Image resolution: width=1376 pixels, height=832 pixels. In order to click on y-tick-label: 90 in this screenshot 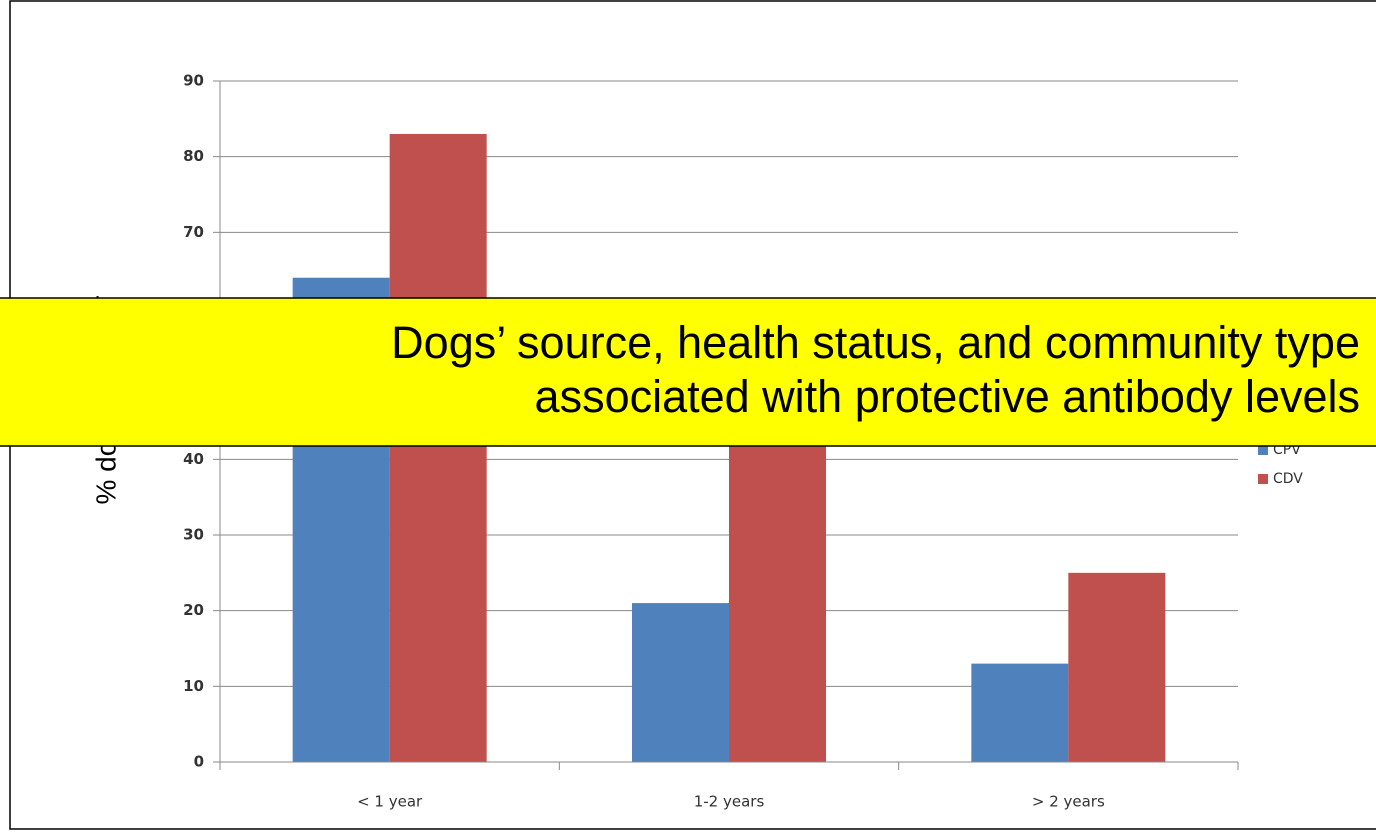, I will do `click(193, 81)`.